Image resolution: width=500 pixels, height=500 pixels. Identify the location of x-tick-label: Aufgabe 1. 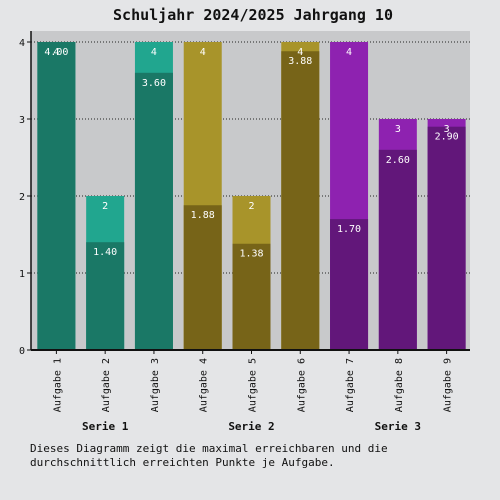
(57, 385).